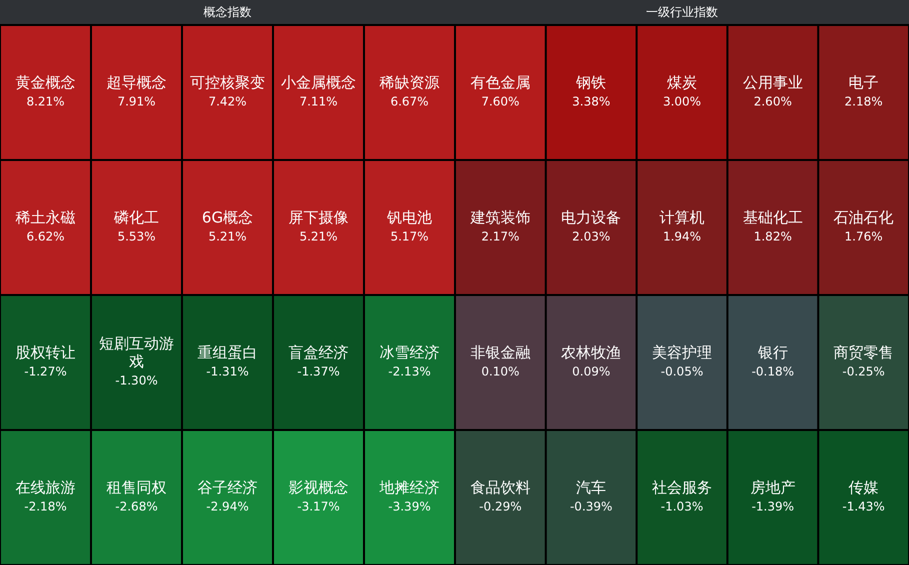  Describe the element at coordinates (682, 352) in the screenshot. I see `category-label: 美容护理` at that location.